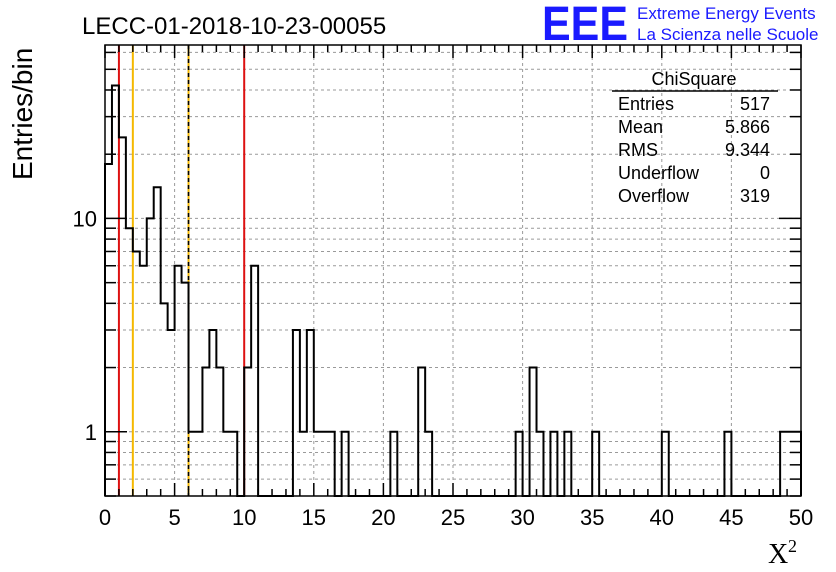 This screenshot has height=572, width=836. Describe the element at coordinates (801, 517) in the screenshot. I see `x-tick-label: 50` at that location.